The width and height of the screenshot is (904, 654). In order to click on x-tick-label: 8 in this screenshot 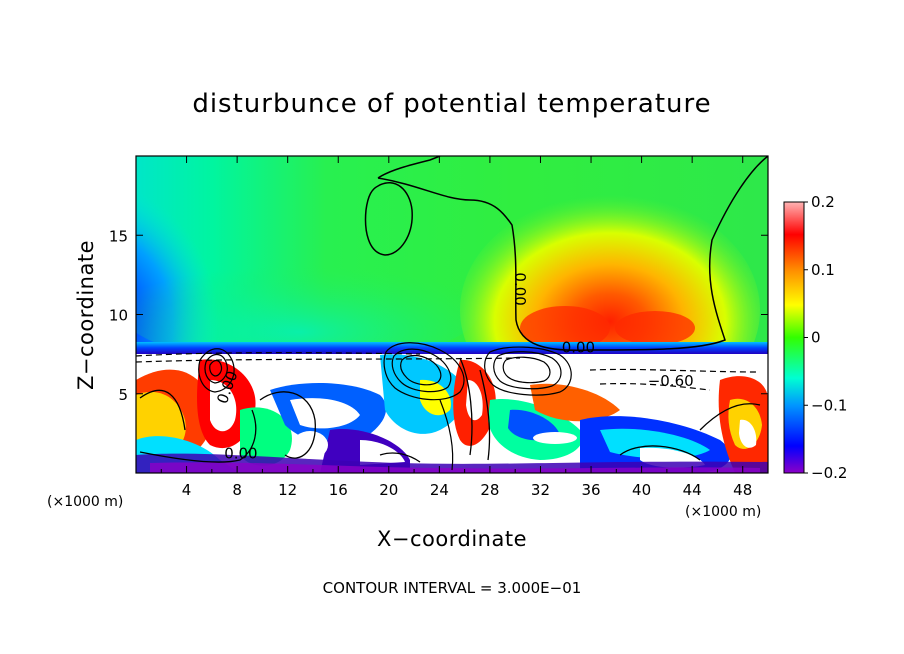, I will do `click(237, 490)`.